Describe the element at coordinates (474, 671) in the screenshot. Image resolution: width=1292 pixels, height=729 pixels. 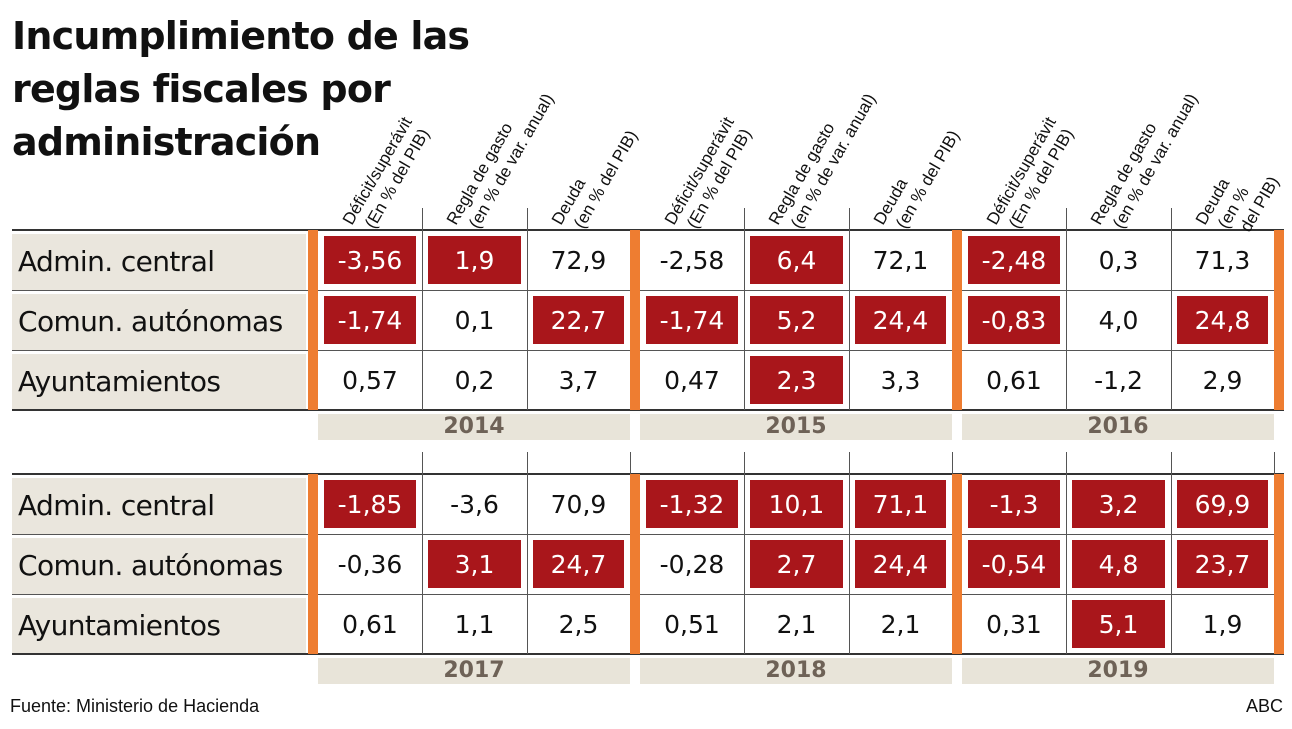
I see `year-label: 2017` at that location.